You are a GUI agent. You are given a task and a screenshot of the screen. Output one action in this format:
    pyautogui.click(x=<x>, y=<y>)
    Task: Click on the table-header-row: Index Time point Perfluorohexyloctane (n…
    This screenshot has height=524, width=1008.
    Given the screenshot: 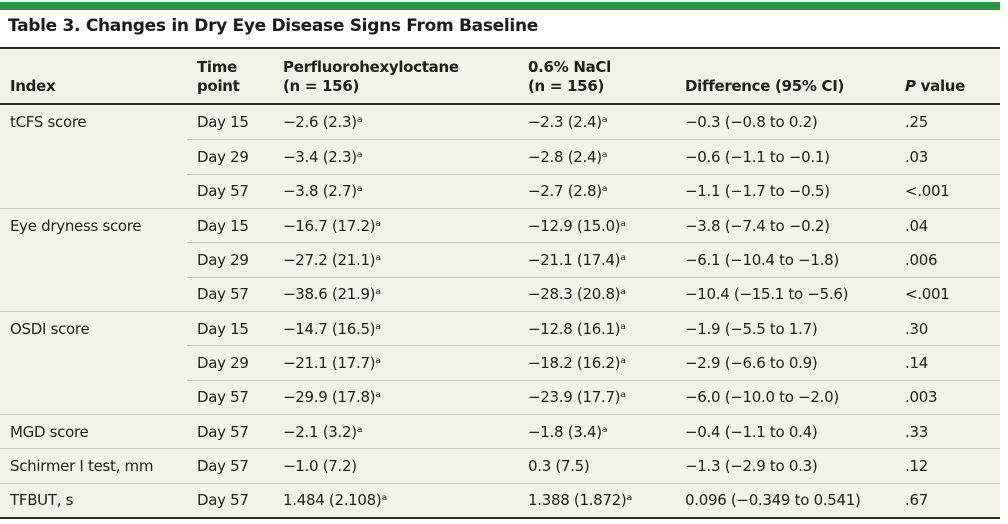 What is the action you would take?
    pyautogui.click(x=500, y=77)
    